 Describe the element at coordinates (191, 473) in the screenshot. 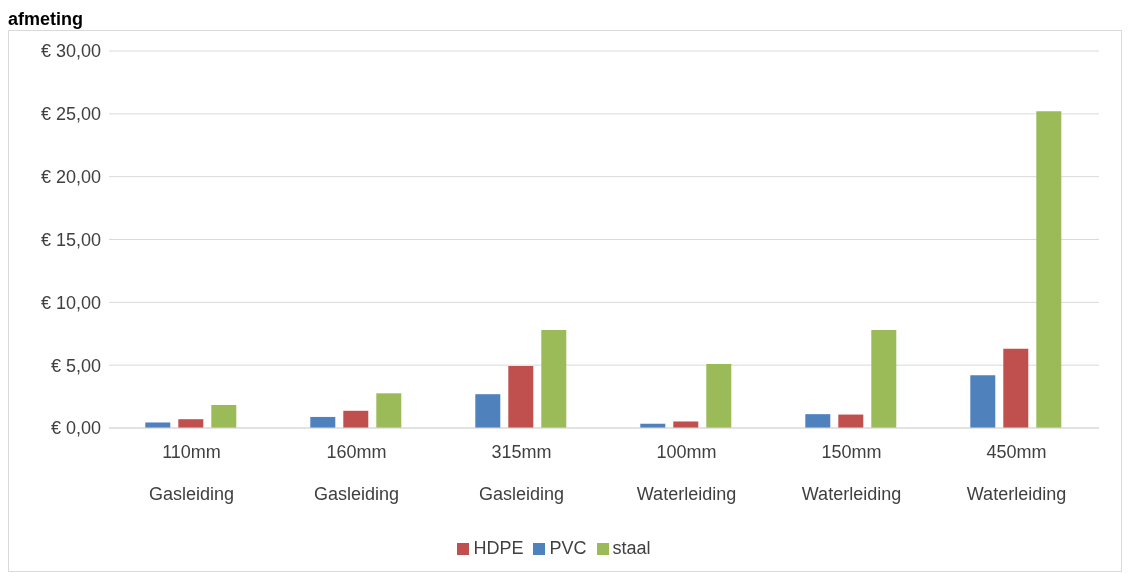

I see `category-label: 110mm Gasleiding` at that location.